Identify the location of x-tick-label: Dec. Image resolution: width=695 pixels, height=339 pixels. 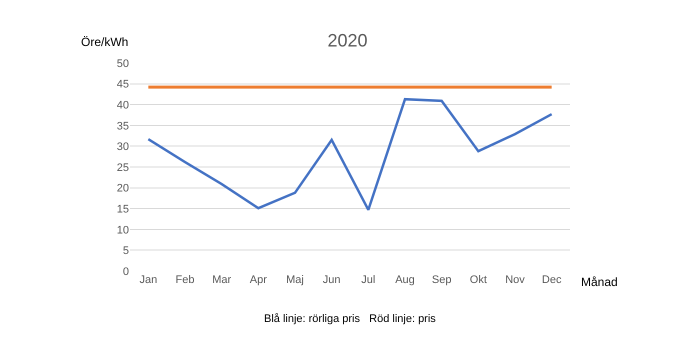
(552, 280).